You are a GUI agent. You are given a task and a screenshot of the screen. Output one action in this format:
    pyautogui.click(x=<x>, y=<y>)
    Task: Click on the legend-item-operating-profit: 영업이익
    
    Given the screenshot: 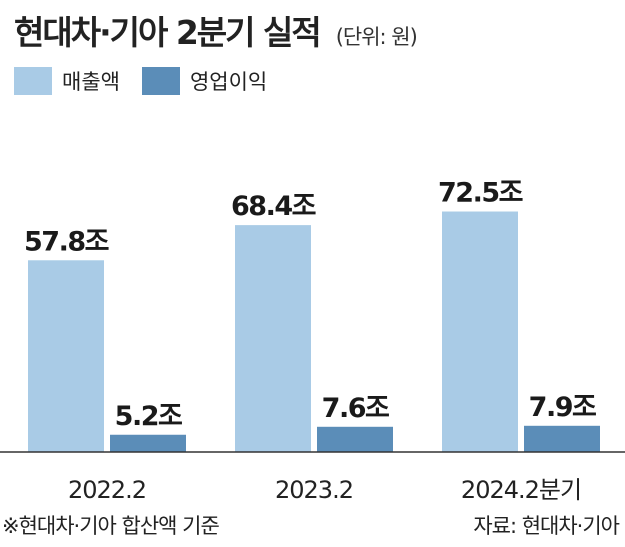 What is the action you would take?
    pyautogui.click(x=204, y=81)
    